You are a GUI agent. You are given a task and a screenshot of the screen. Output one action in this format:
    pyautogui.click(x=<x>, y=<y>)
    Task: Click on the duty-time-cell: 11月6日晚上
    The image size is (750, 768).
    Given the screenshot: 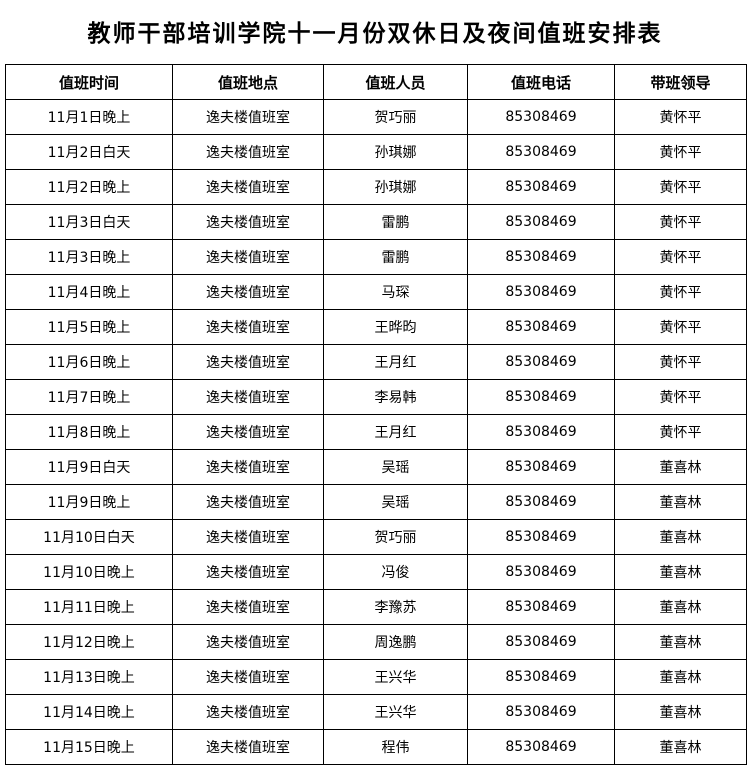 What is the action you would take?
    pyautogui.click(x=89, y=362)
    